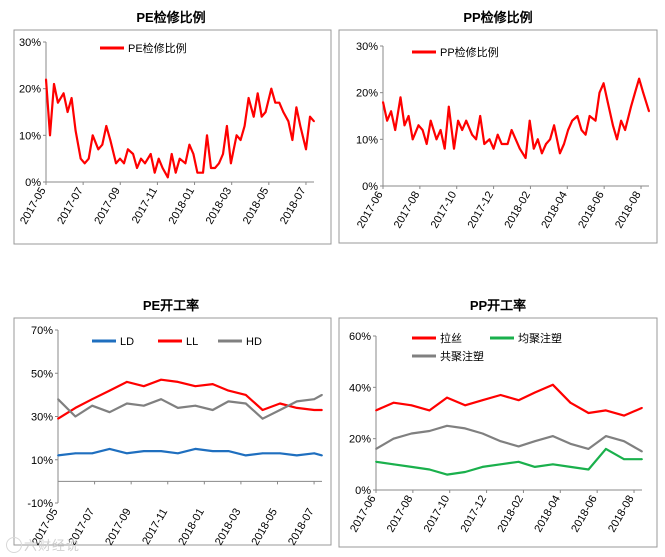  I want to click on pe-operating-x-tick-label: 2017-11, so click(155, 527).